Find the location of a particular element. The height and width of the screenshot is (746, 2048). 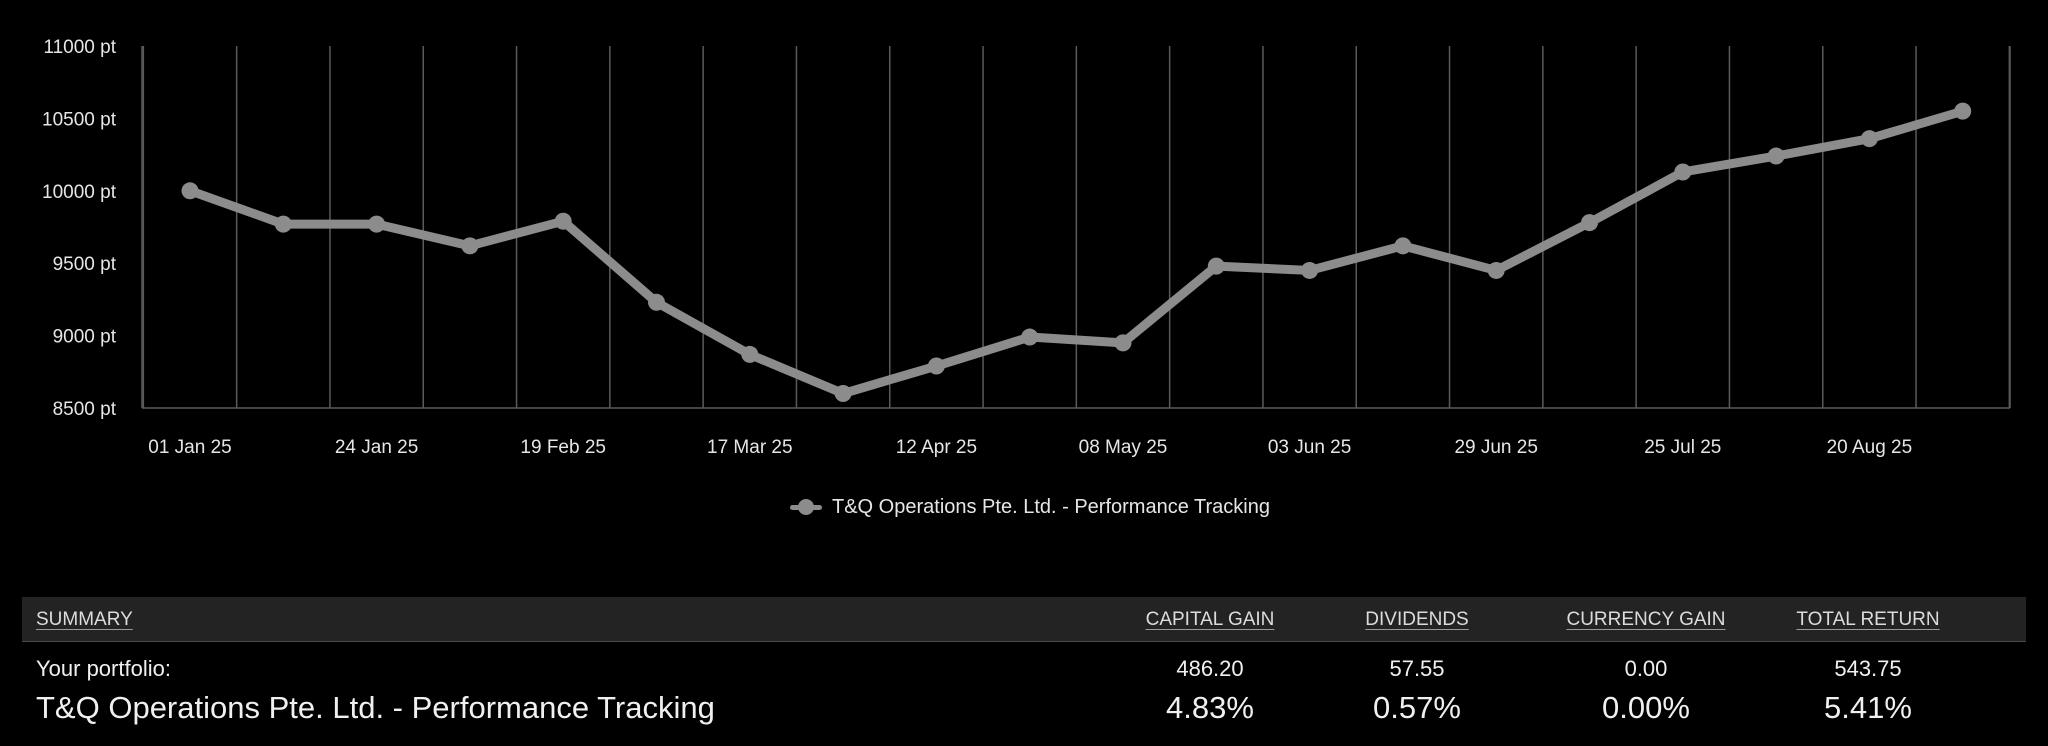

x-tick-label: 03 Jun 25 is located at coordinates (1309, 447).